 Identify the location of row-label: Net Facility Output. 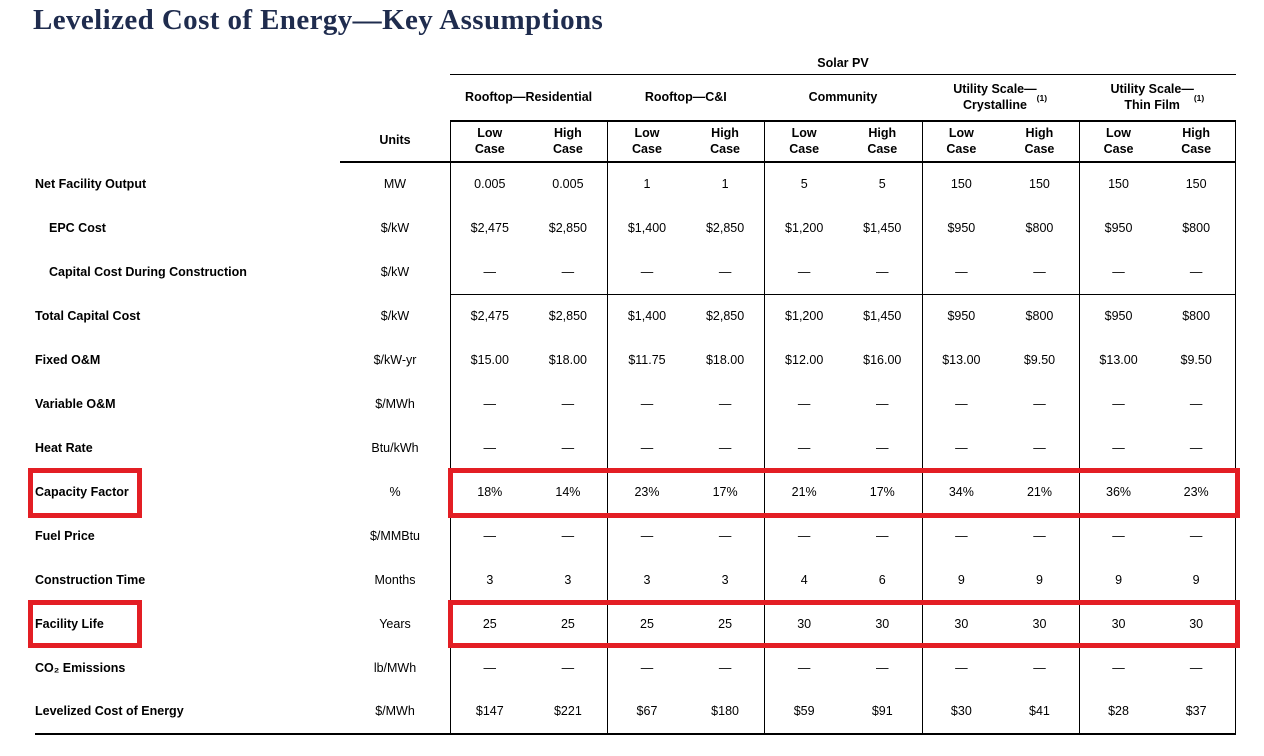
(91, 184).